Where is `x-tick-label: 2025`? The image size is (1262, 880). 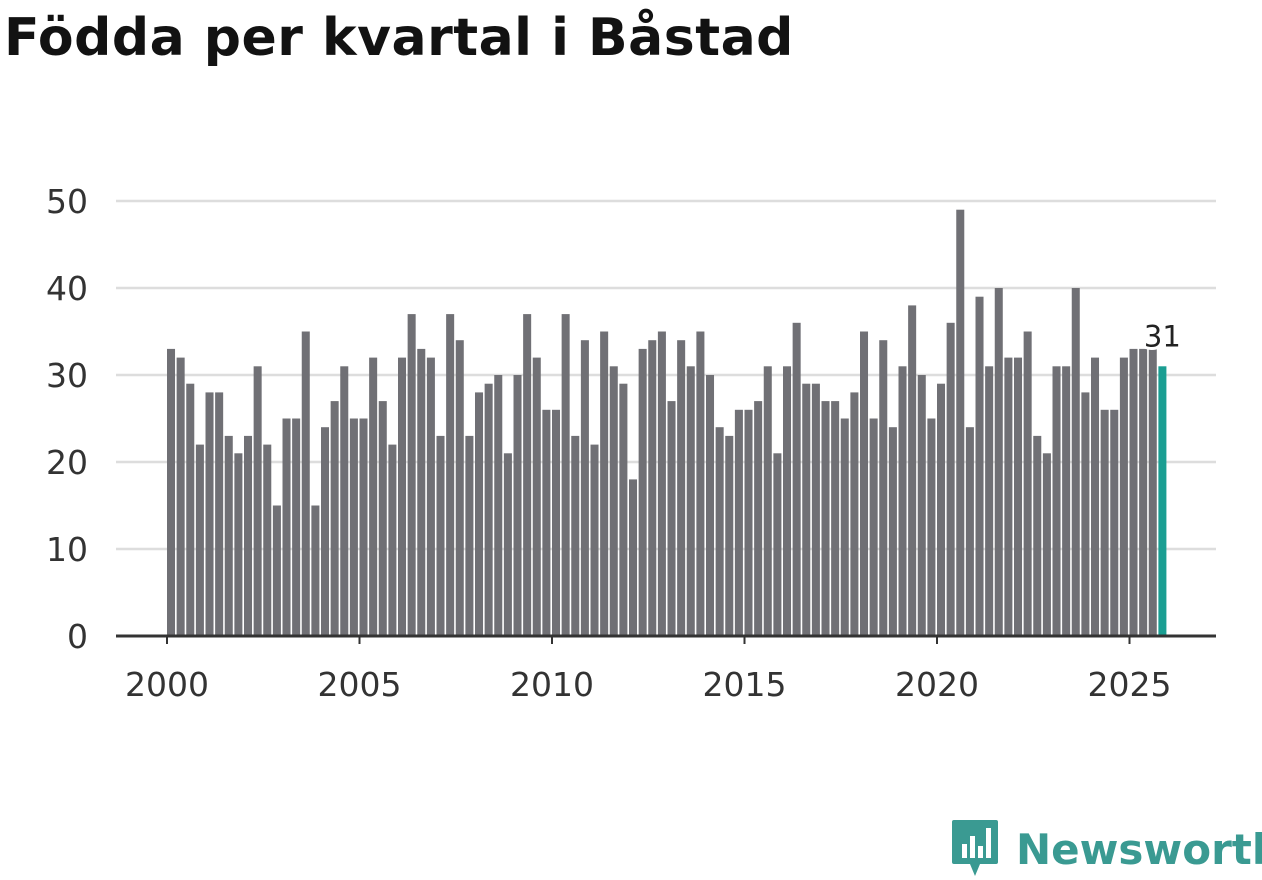
x-tick-label: 2025 is located at coordinates (1130, 684).